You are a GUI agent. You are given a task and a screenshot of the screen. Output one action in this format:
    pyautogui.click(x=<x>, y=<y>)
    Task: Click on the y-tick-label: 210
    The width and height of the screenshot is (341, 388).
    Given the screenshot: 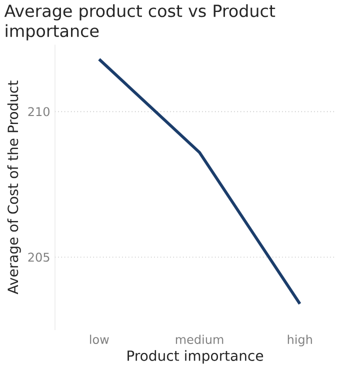 What is the action you would take?
    pyautogui.click(x=39, y=111)
    